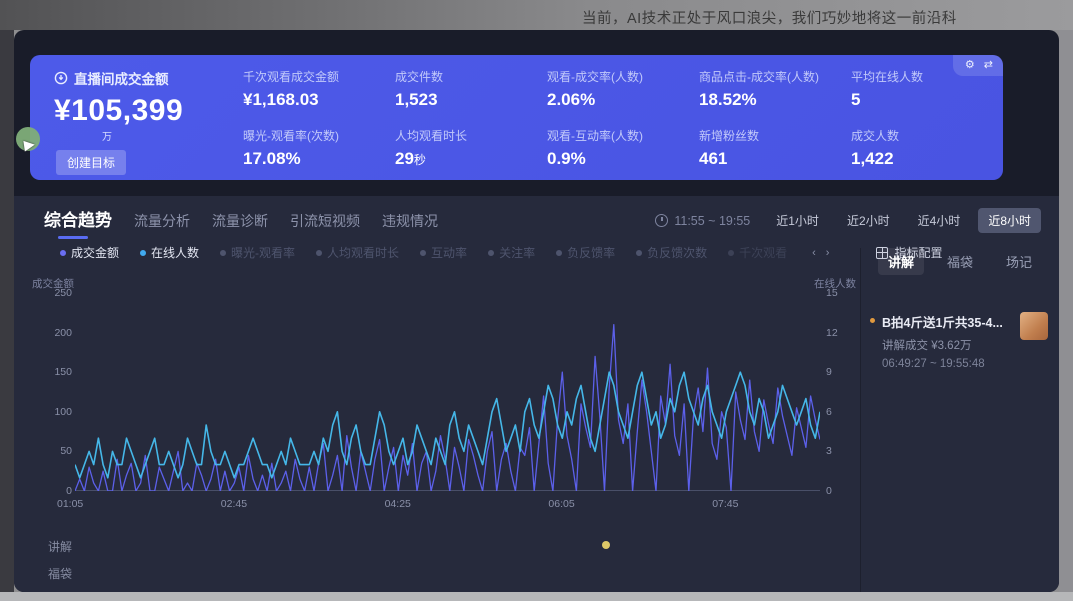  Describe the element at coordinates (927, 346) in the screenshot. I see `product-deal-amount: 讲解成交 ¥3.62万` at that location.